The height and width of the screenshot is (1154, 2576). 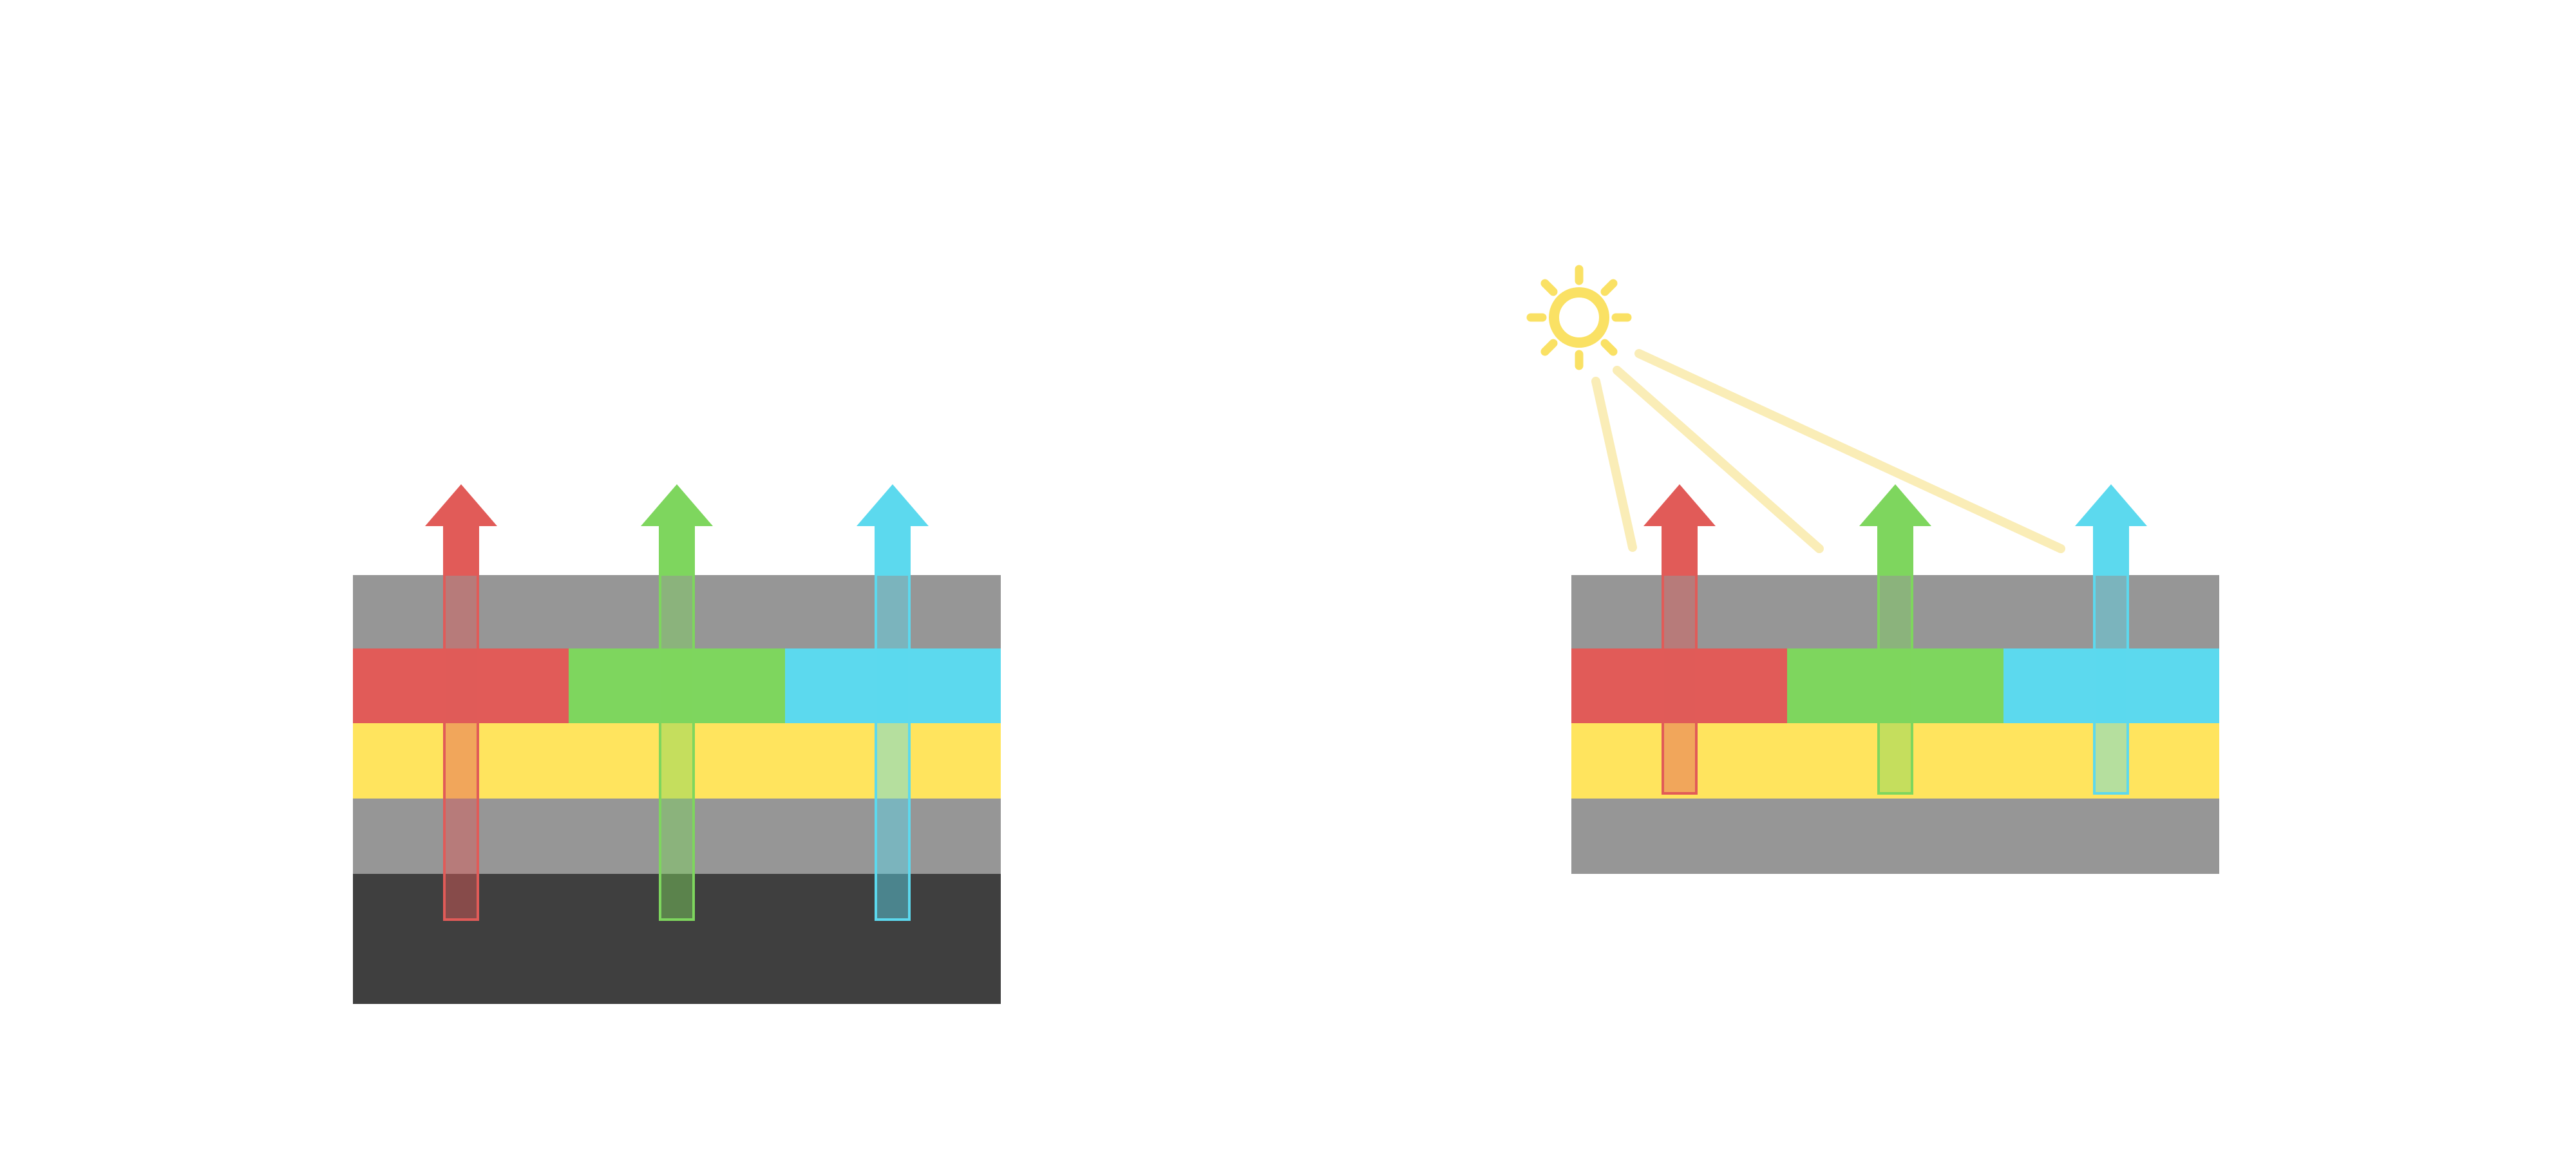 I want to click on sun-tick-se, so click(x=1609, y=347).